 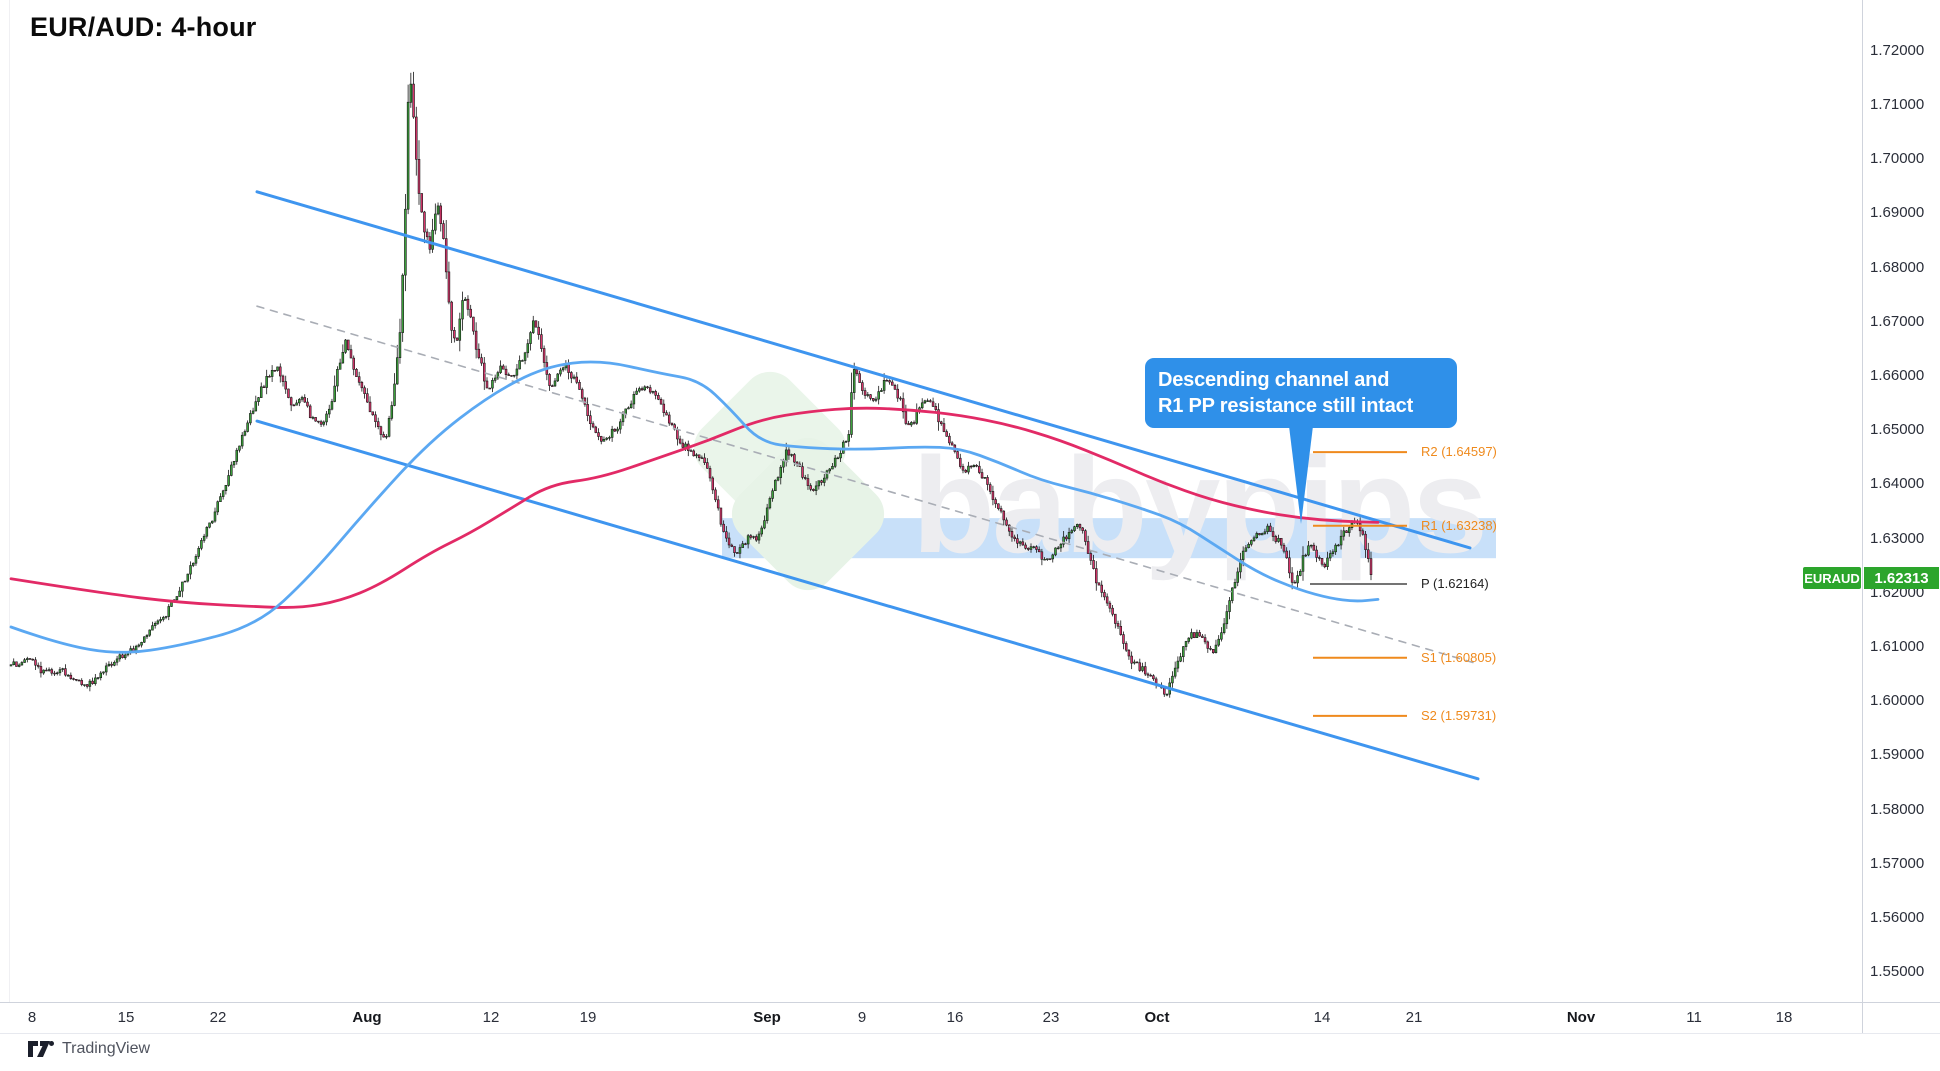 I want to click on y-axis-label: 1.66000, so click(x=1897, y=376).